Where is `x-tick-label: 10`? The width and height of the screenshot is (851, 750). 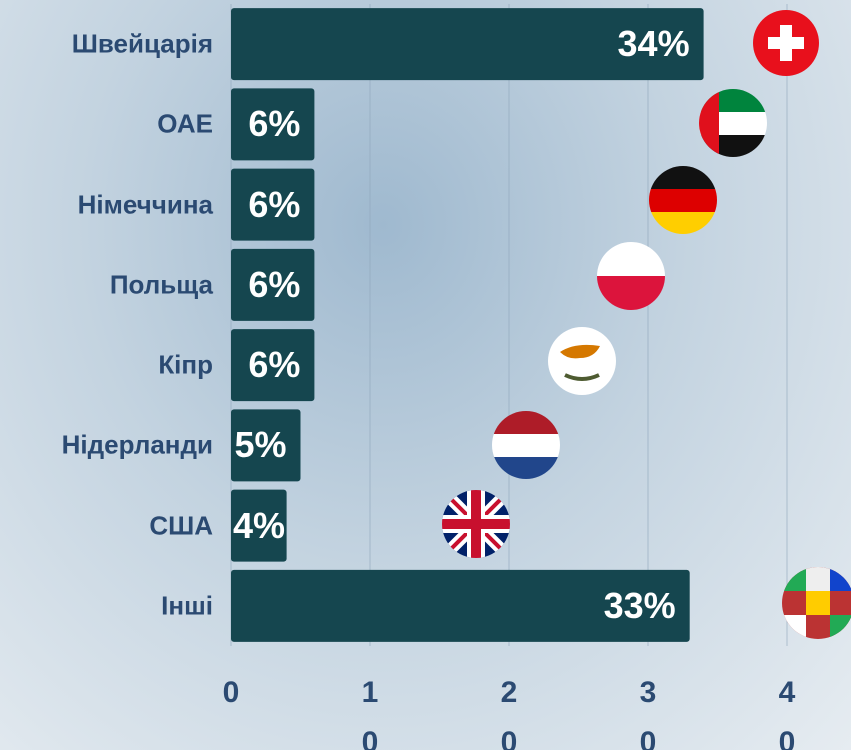
x-tick-label: 10 is located at coordinates (370, 713).